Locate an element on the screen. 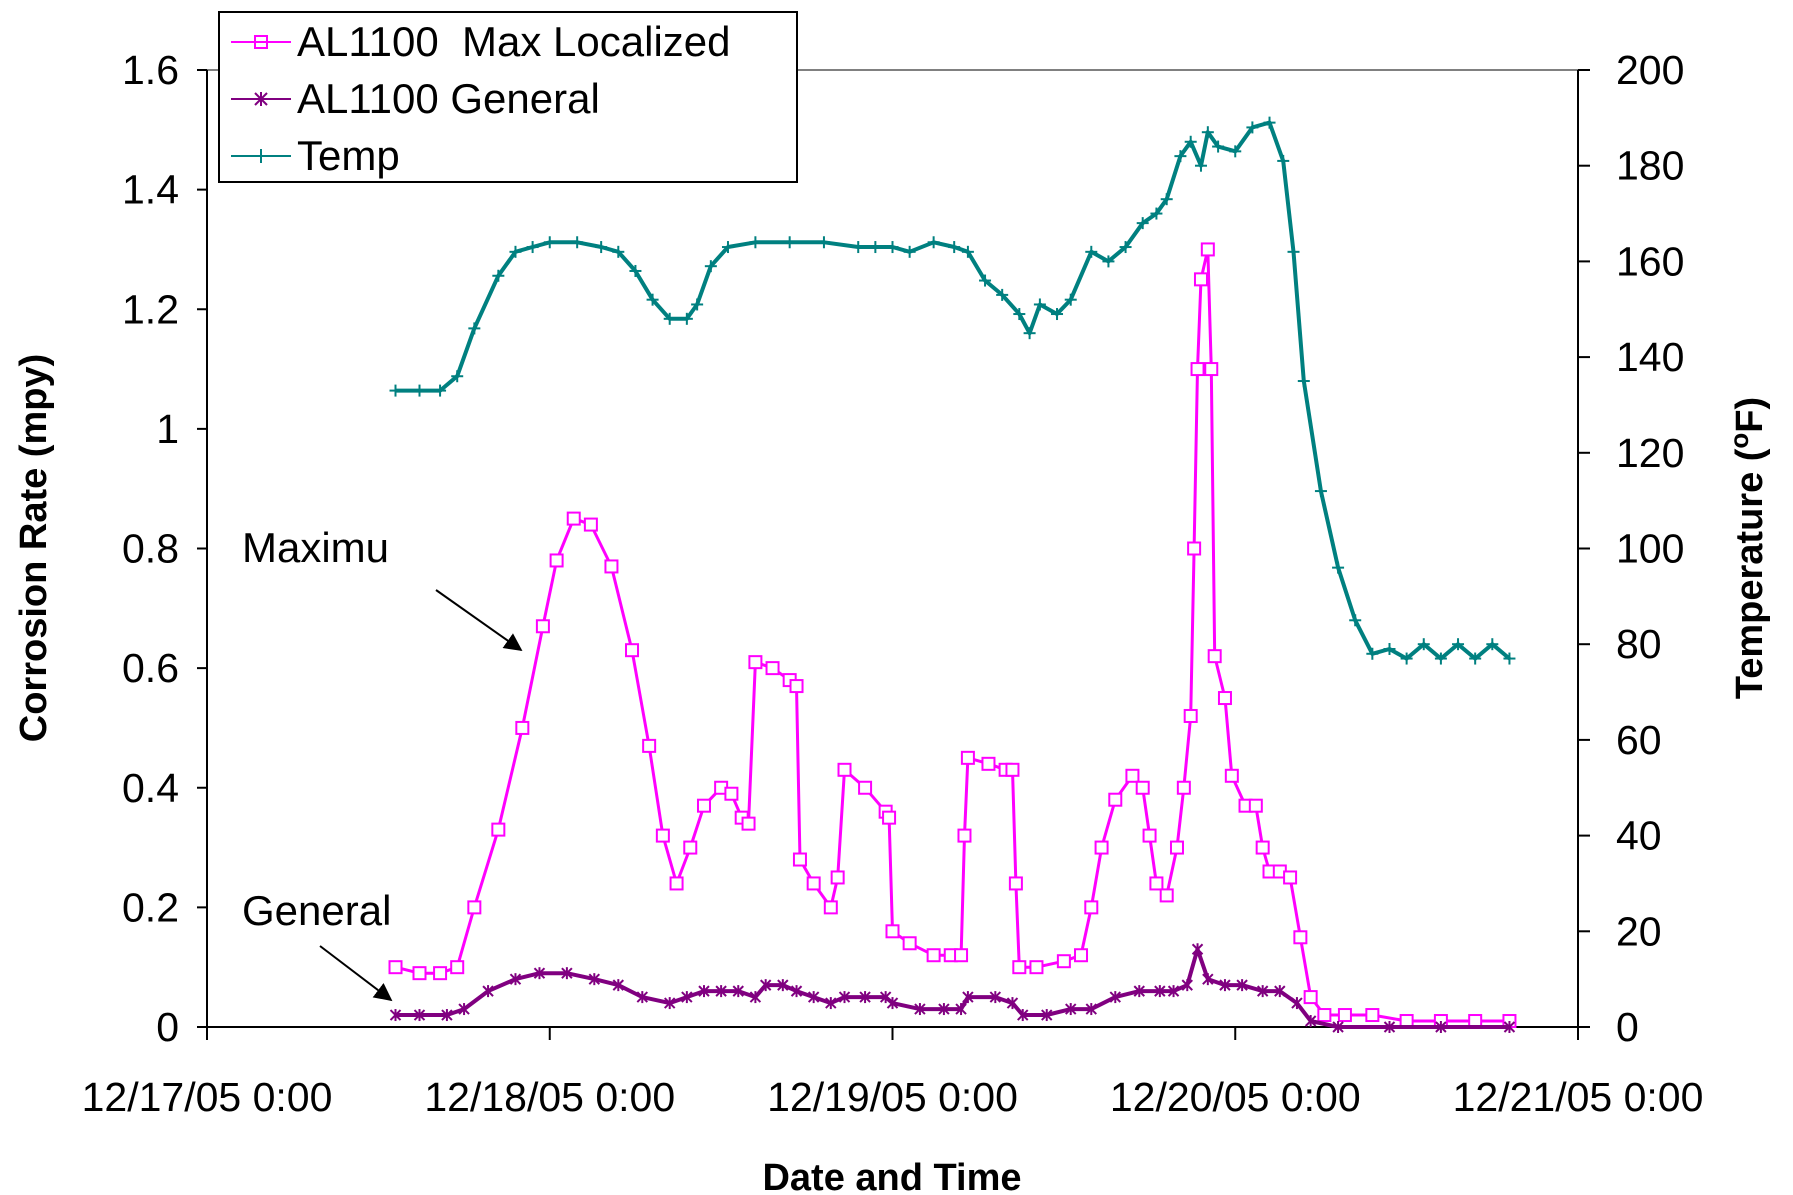 The height and width of the screenshot is (1195, 1793). right-y-tick-label: 100 is located at coordinates (1650, 549).